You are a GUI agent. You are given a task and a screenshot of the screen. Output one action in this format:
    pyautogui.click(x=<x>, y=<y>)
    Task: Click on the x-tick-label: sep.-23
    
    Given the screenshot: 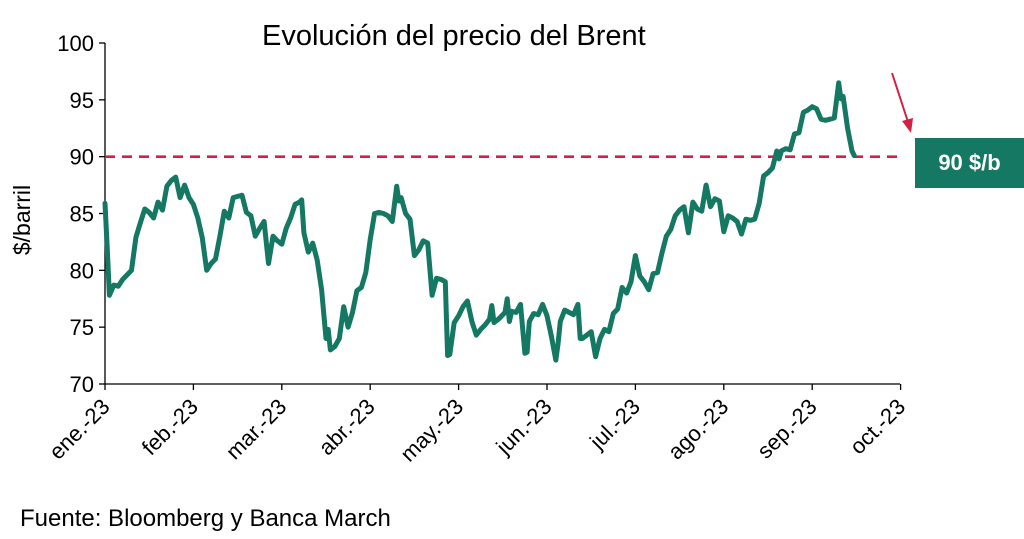 What is the action you would take?
    pyautogui.click(x=787, y=429)
    